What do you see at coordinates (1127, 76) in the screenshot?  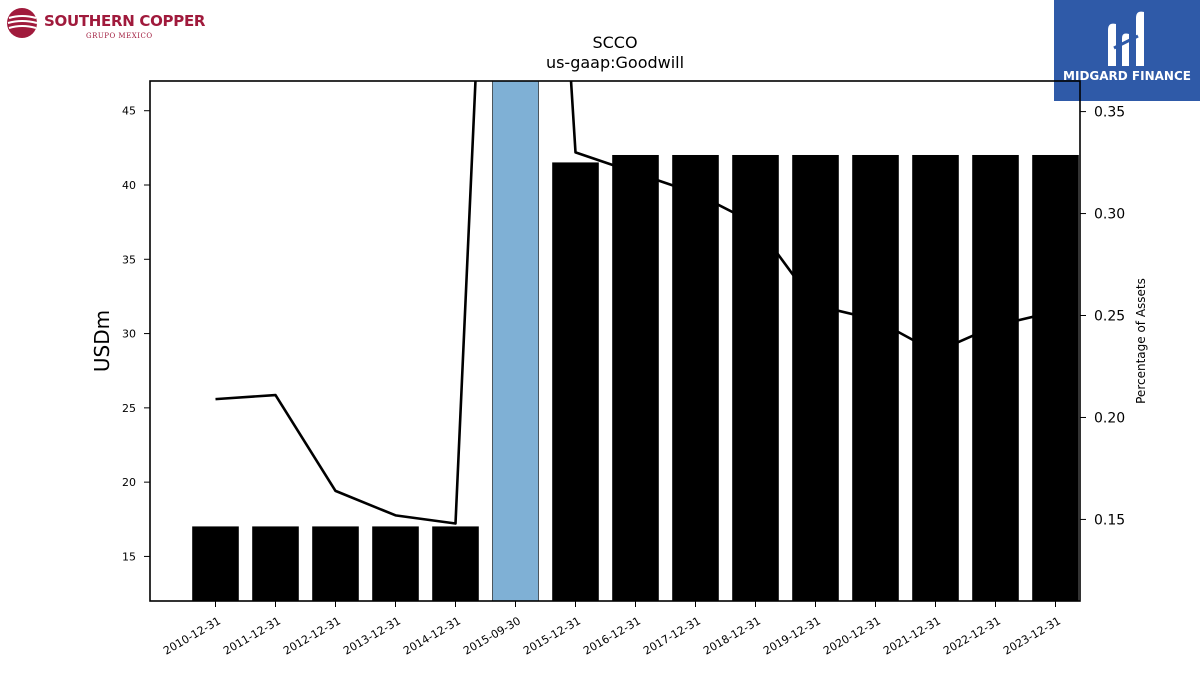 I see `midgard-finance-name: MIDGARD FINANCE` at bounding box center [1127, 76].